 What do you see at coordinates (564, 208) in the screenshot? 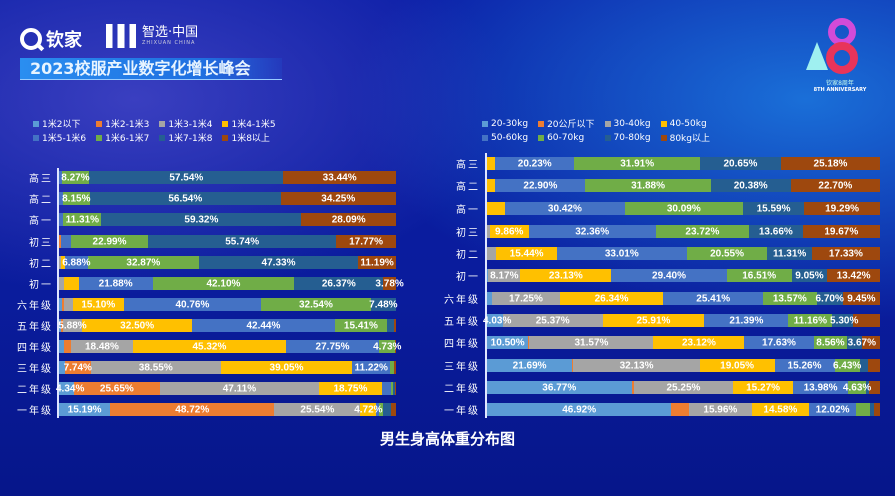
I see `data-label: 30.42%` at bounding box center [564, 208].